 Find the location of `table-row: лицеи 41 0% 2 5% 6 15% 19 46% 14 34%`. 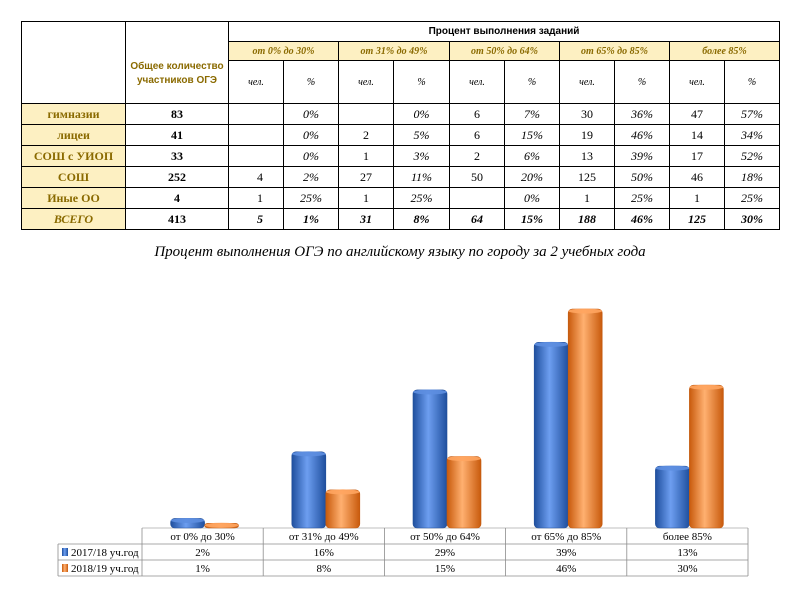

table-row: лицеи 41 0% 2 5% 6 15% 19 46% 14 34% is located at coordinates (401, 135).